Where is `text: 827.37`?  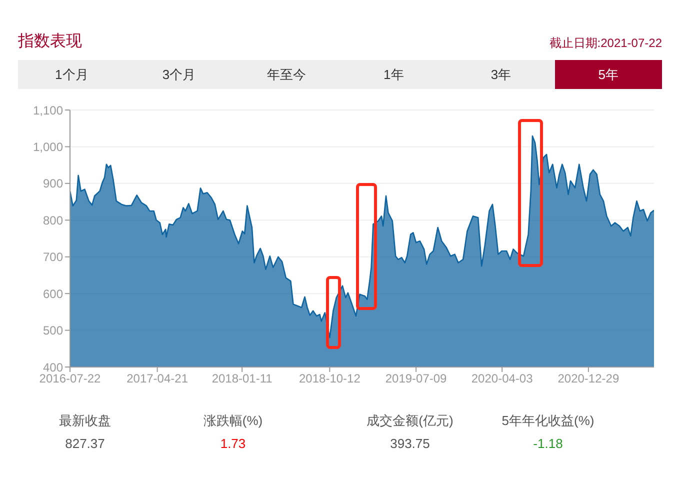
text: 827.37 is located at coordinates (85, 443).